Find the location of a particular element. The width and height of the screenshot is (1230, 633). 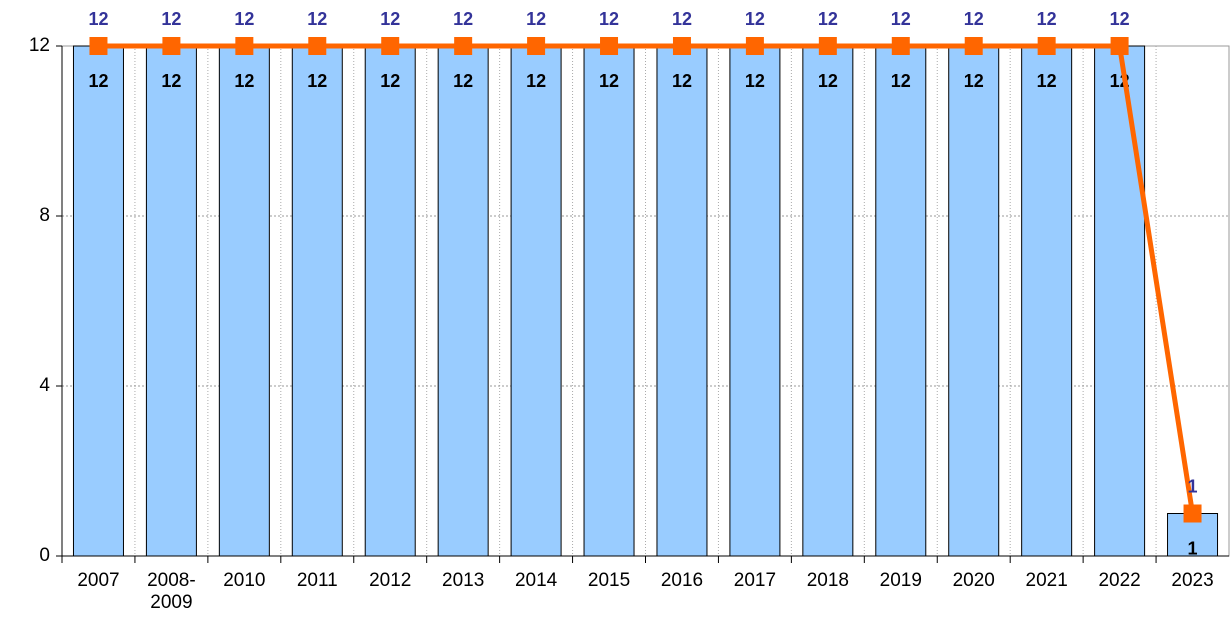

x-tick-label: 2011 is located at coordinates (317, 580).